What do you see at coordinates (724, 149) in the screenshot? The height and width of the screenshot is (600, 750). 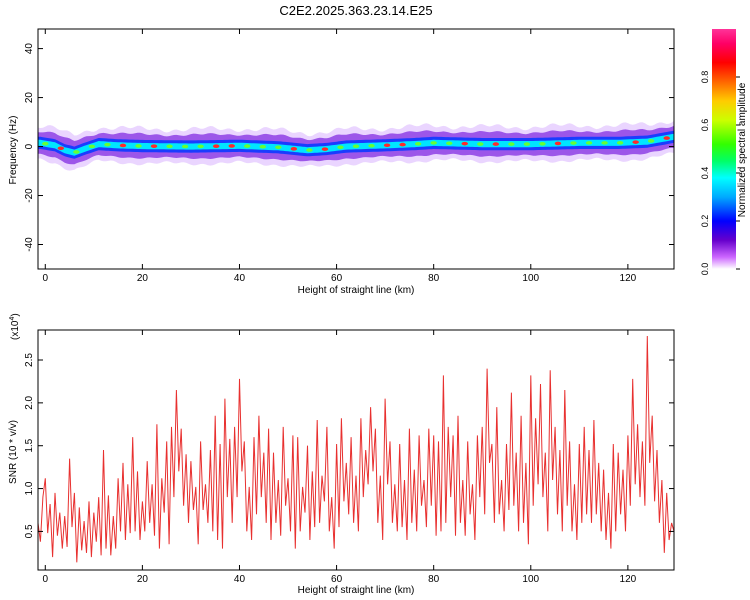 I see `colorbar-gradient` at bounding box center [724, 149].